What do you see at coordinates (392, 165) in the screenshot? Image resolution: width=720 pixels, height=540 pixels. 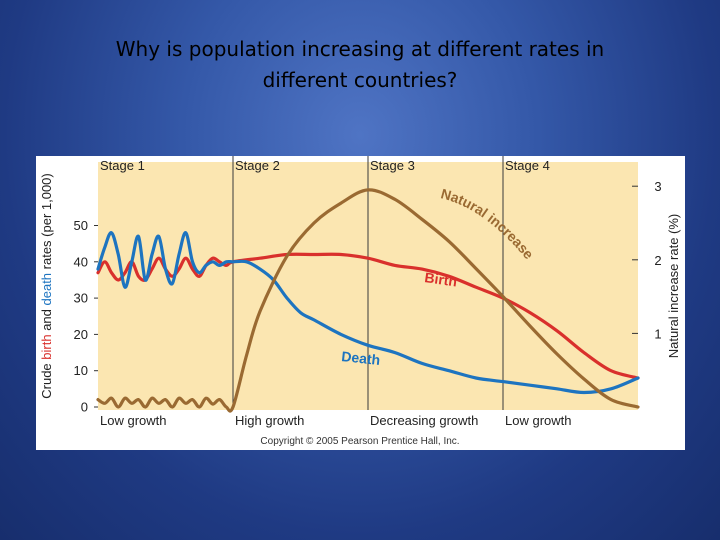 I see `stage-label-3: Stage 3` at bounding box center [392, 165].